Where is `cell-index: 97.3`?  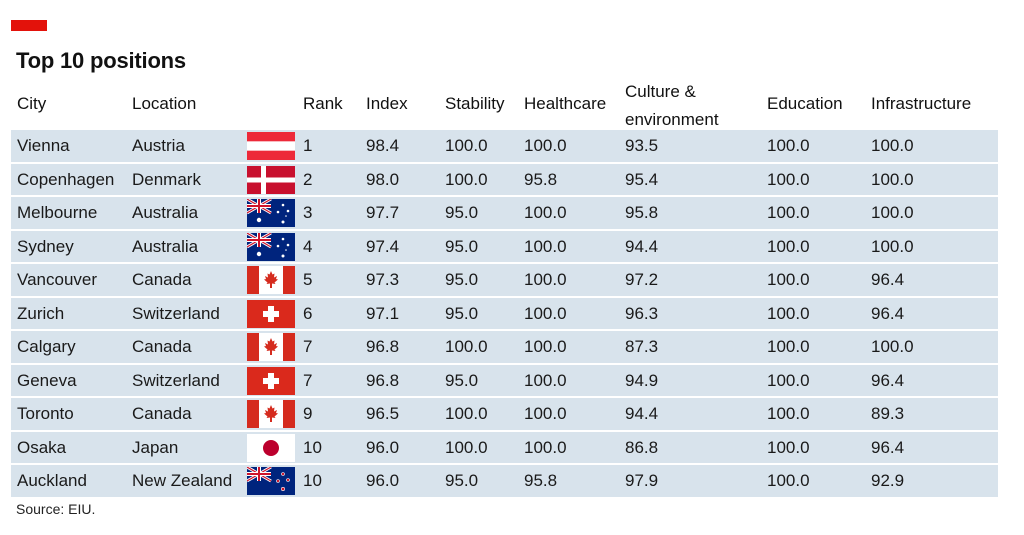
cell-index: 97.3 is located at coordinates (383, 279).